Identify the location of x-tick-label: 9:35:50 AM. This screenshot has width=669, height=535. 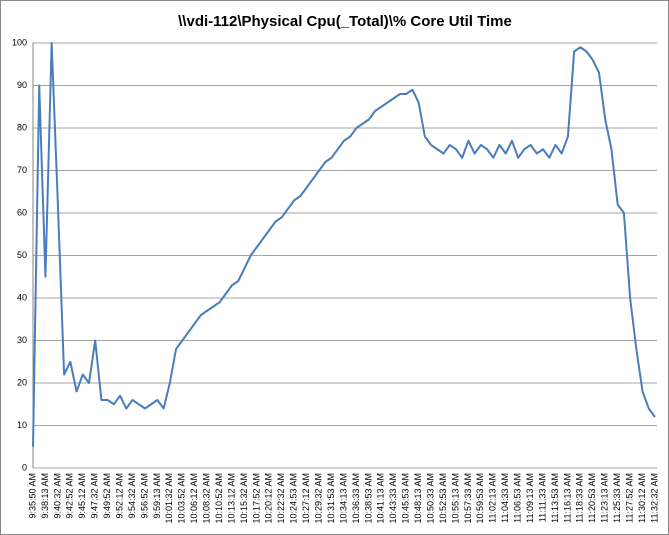
(32, 496).